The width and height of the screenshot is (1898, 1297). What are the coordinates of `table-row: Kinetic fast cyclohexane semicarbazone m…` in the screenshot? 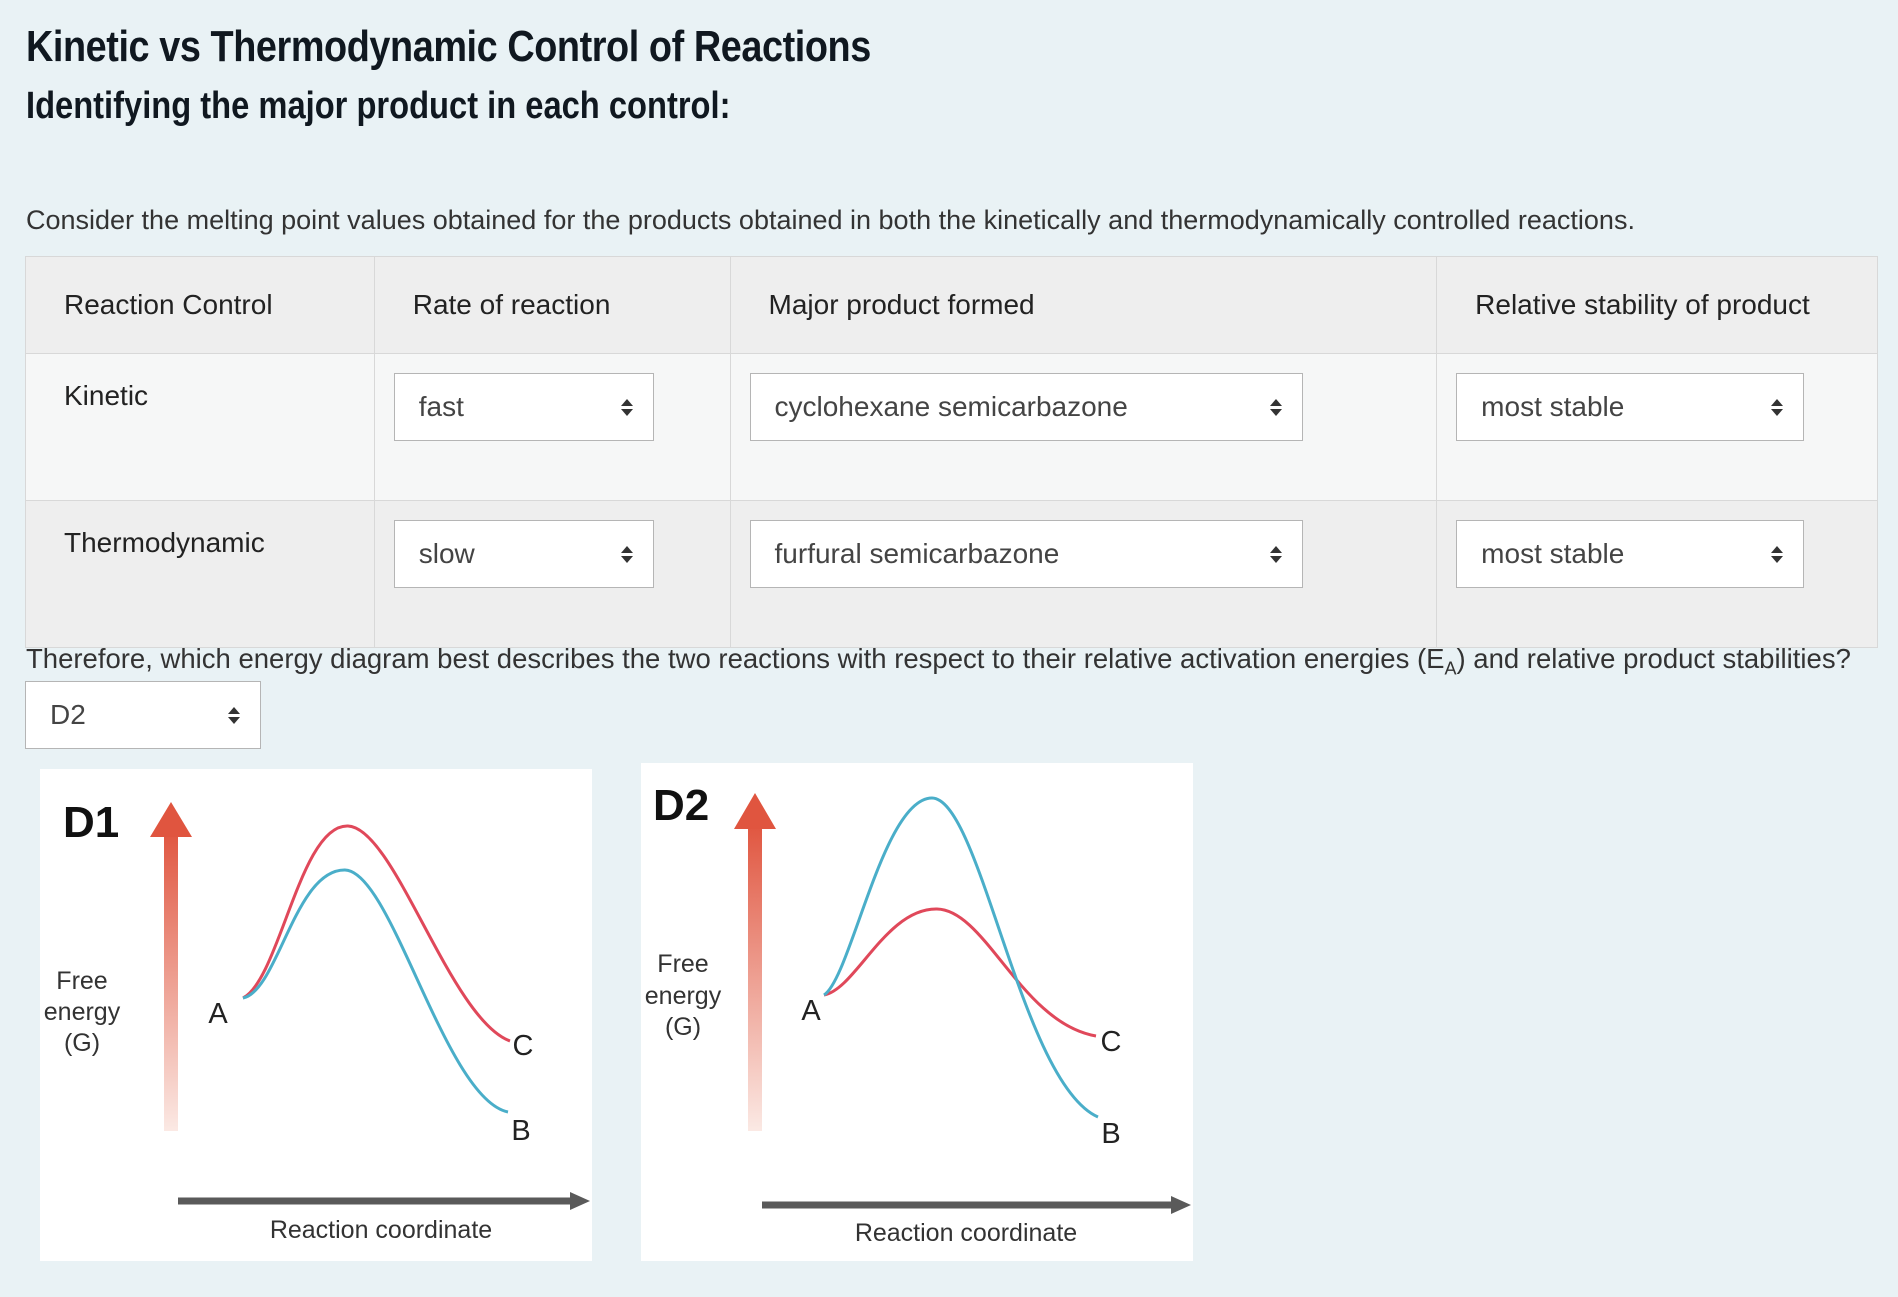 It's located at (951, 427).